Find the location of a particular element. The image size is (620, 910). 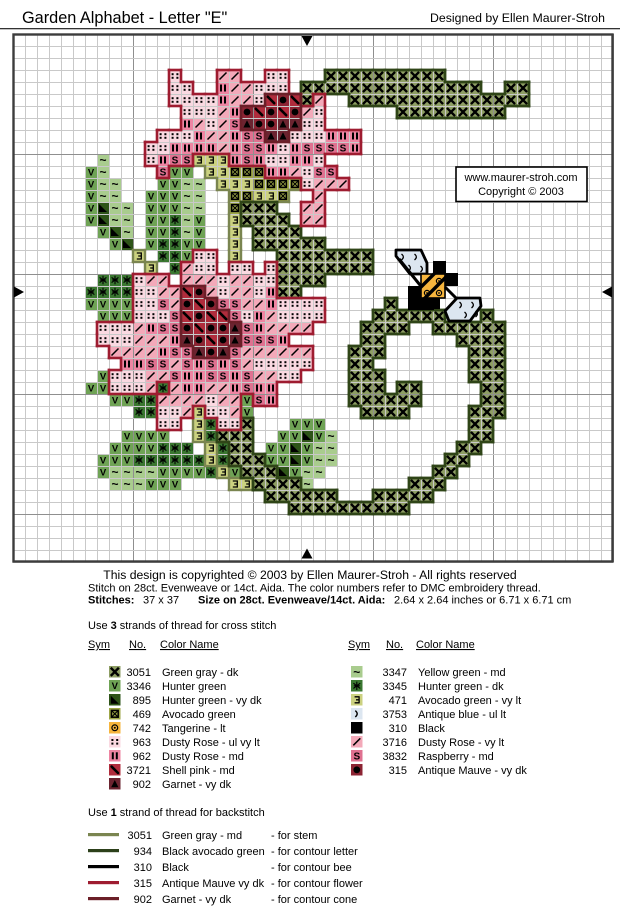

svg-text: Black is located at coordinates (431, 729).